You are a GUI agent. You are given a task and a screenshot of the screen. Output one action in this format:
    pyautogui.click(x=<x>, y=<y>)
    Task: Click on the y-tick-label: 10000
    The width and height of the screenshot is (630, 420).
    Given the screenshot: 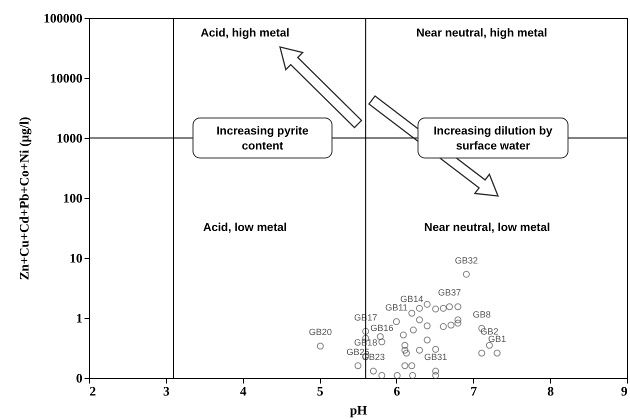 What is the action you would take?
    pyautogui.click(x=66, y=78)
    